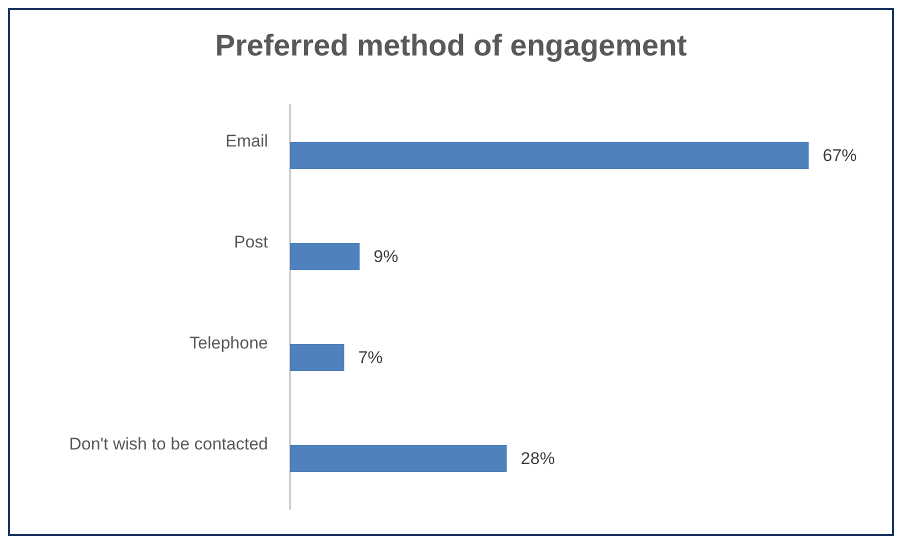 The width and height of the screenshot is (902, 544). I want to click on chart-title: Preferred method of engagement, so click(451, 46).